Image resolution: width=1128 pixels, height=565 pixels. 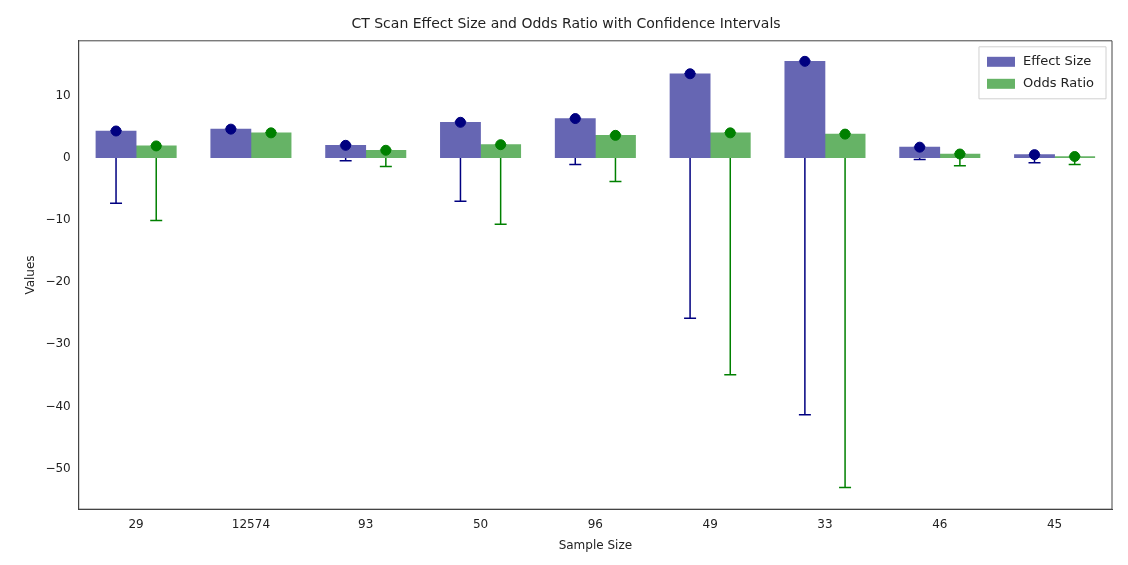 I want to click on x-tick-label: 45, so click(x=1054, y=523).